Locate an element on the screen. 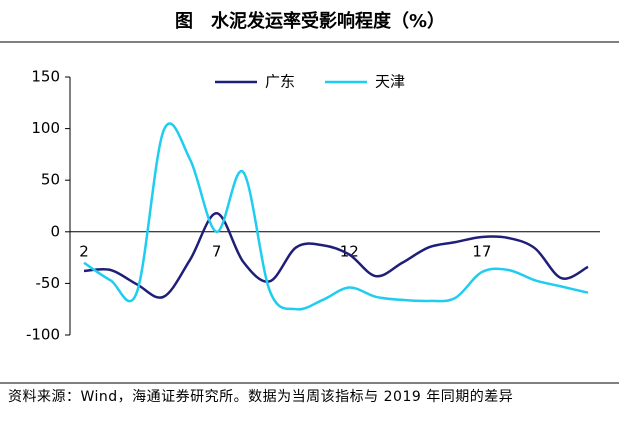  x-tick-label: 17 is located at coordinates (481, 251).